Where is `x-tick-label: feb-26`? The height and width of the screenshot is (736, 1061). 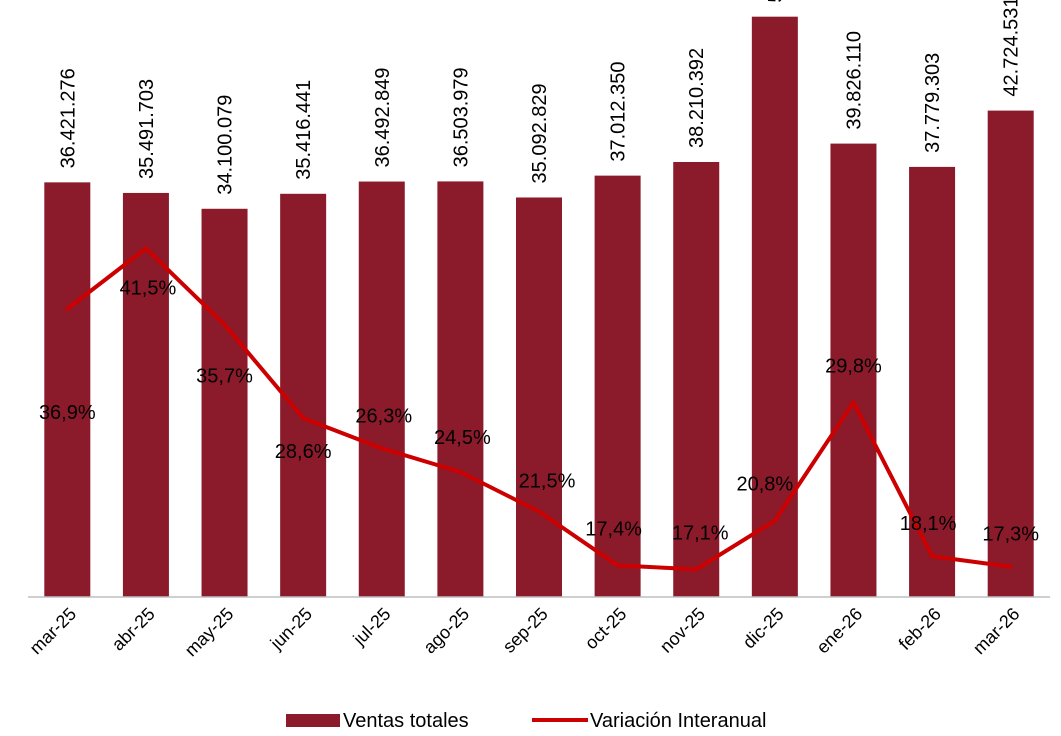
x-tick-label: feb-26 is located at coordinates (920, 629).